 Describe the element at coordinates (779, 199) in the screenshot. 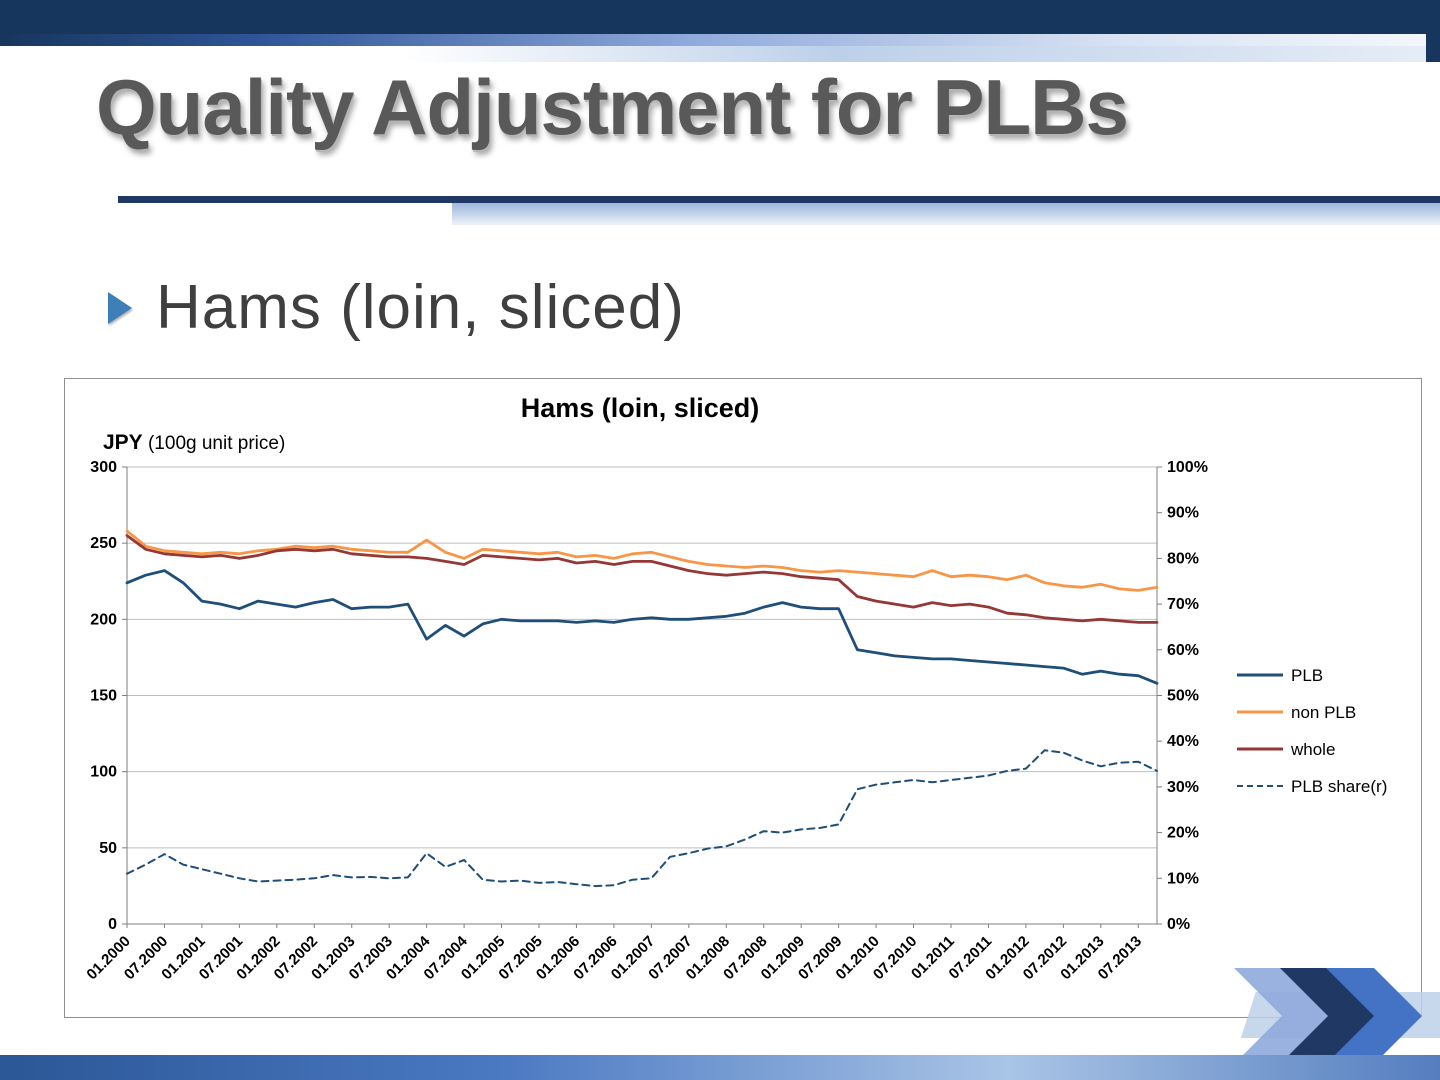

I see `title-underline` at that location.